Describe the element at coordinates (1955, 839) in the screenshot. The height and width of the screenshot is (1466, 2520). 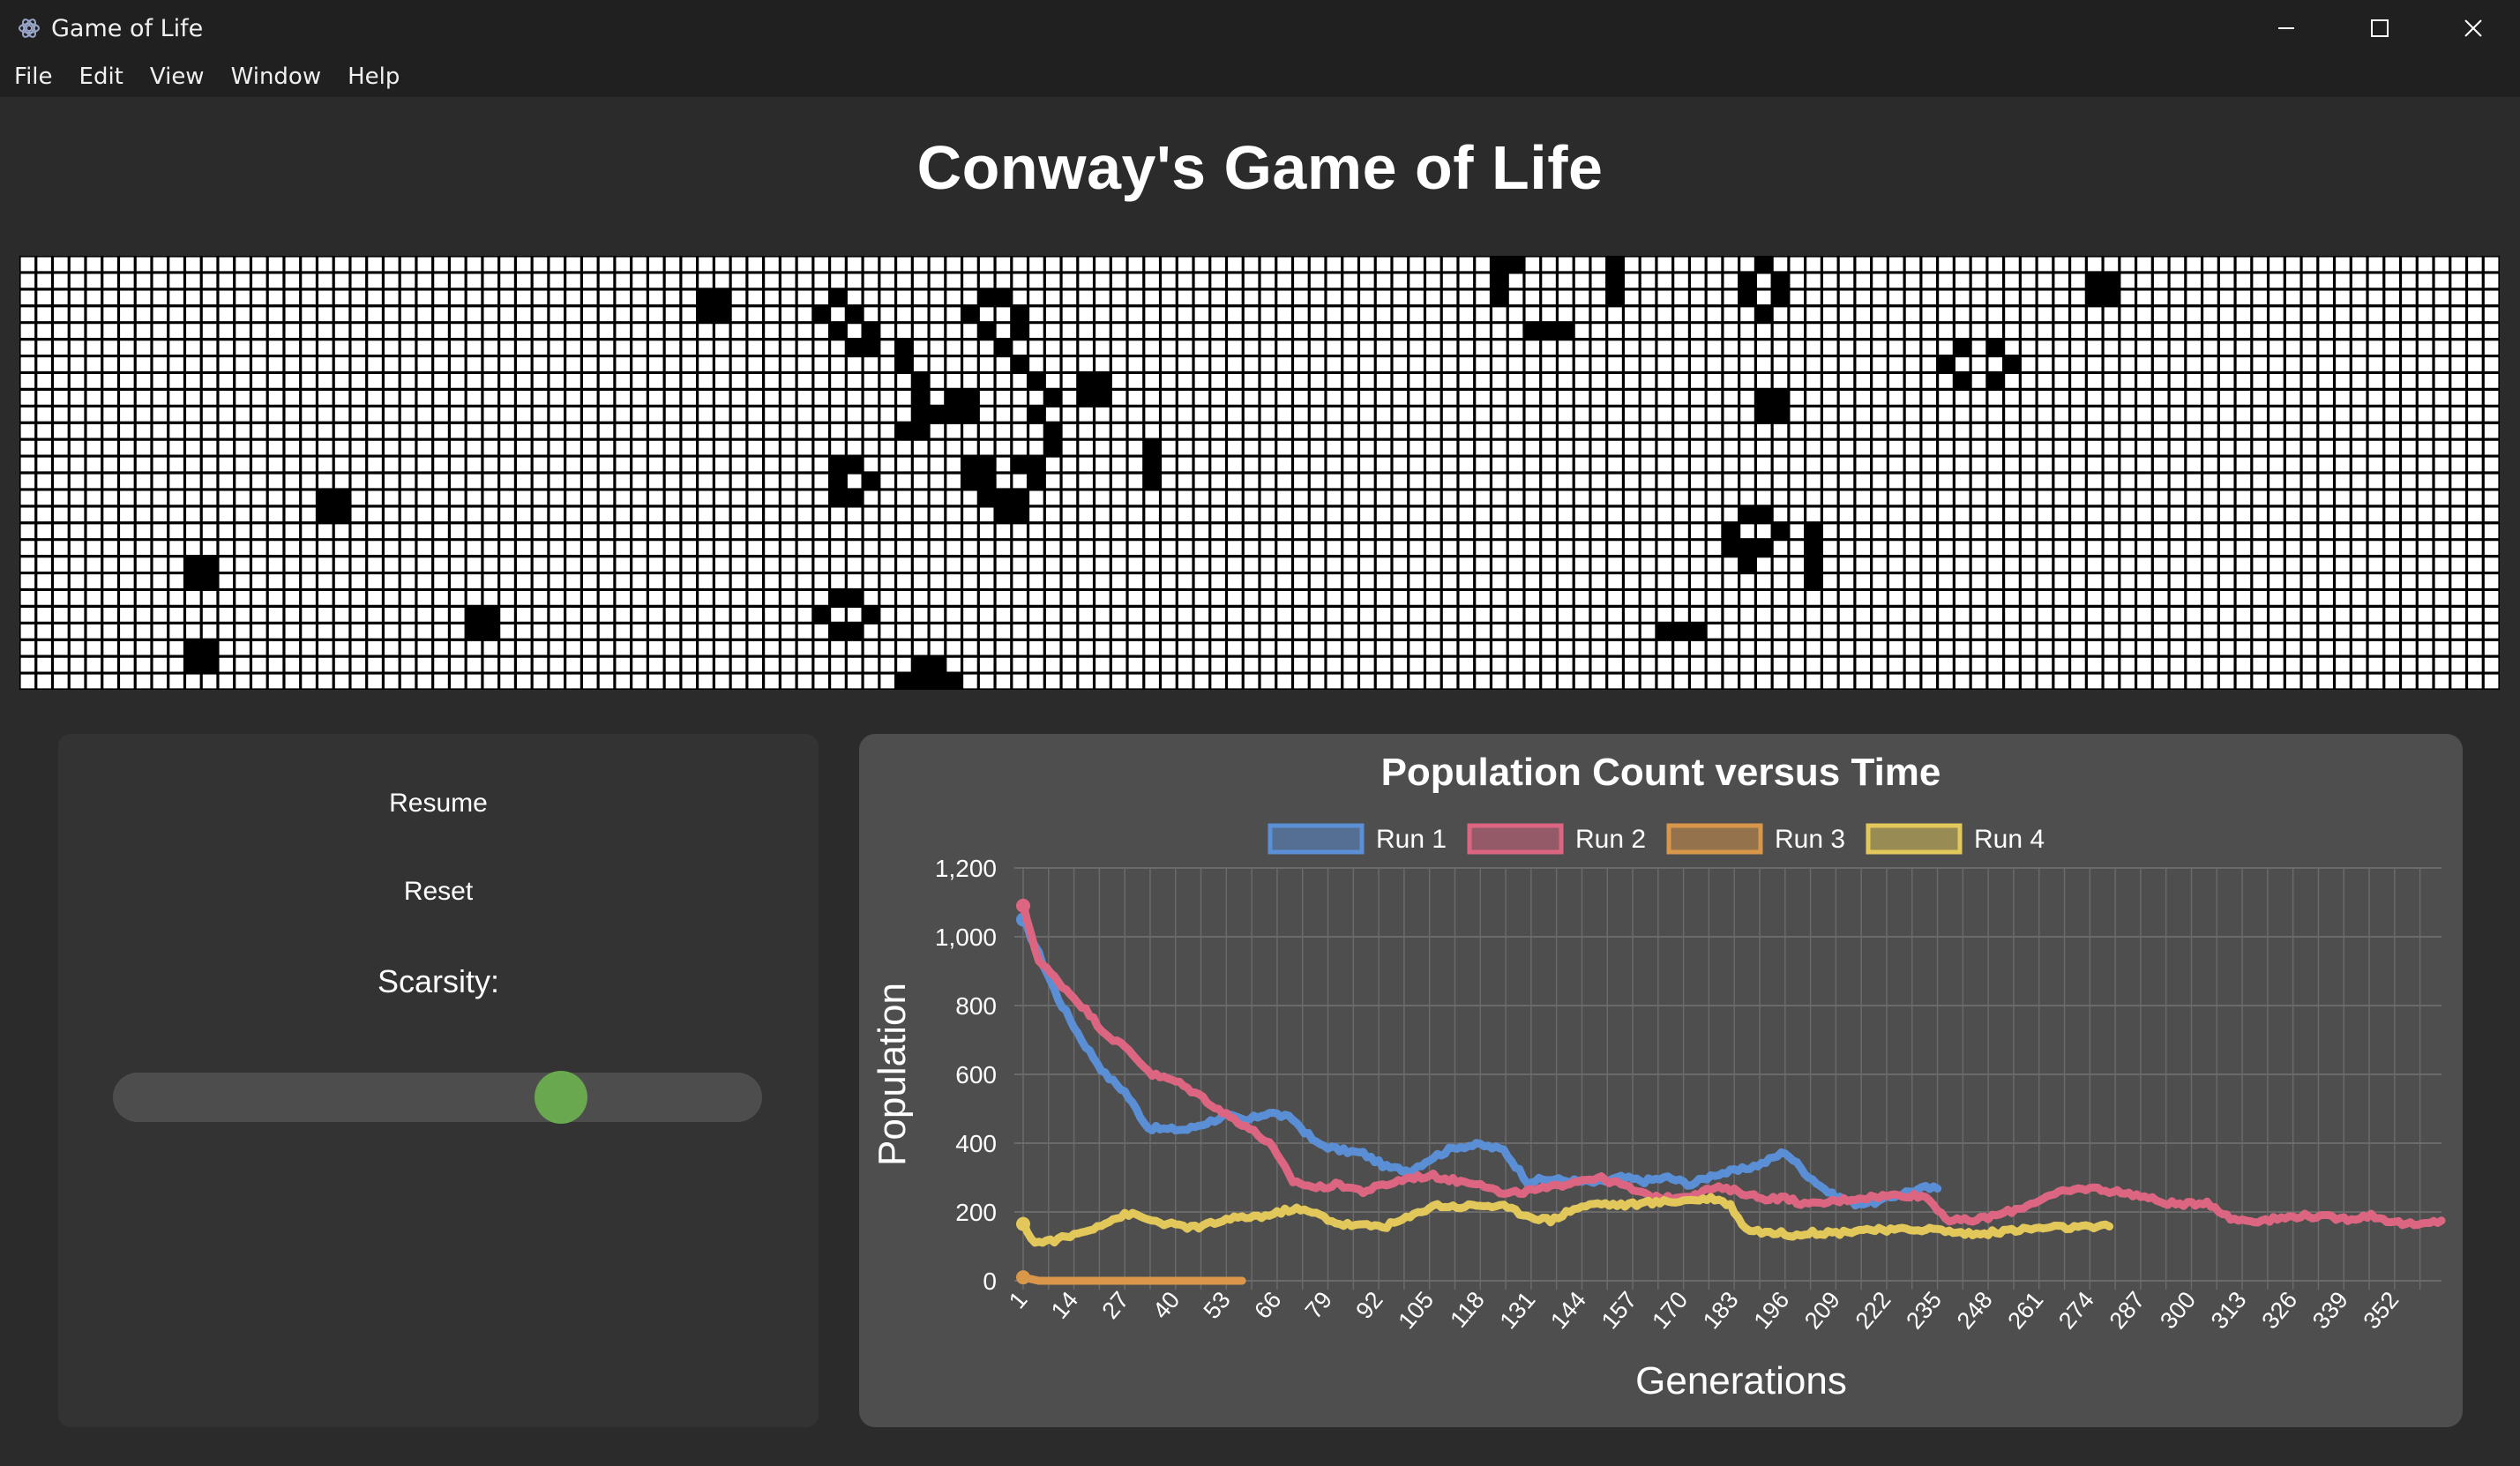
I see `legend-item: Run 4` at that location.